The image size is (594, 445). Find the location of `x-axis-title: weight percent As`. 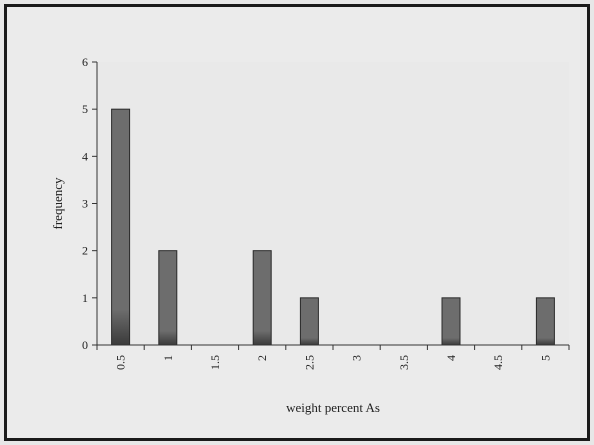

x-axis-title: weight percent As is located at coordinates (333, 407).